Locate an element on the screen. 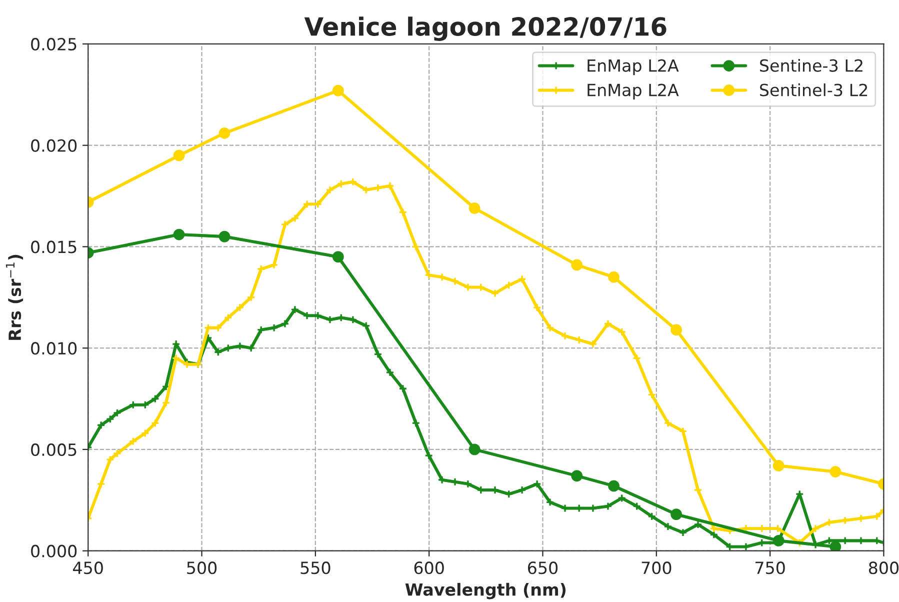 Image resolution: width=899 pixels, height=602 pixels. y-tick-label: 0.005 is located at coordinates (53, 449).